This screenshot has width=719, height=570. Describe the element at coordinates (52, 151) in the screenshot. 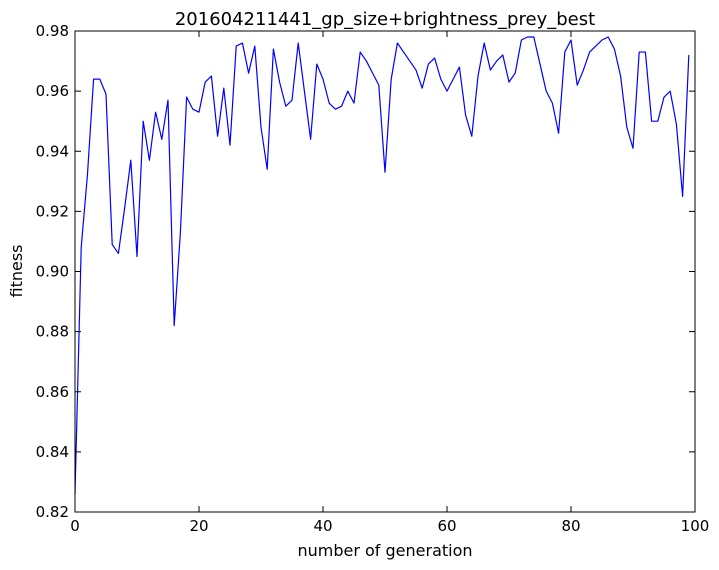

I see `y-tick-label: 0.94` at that location.